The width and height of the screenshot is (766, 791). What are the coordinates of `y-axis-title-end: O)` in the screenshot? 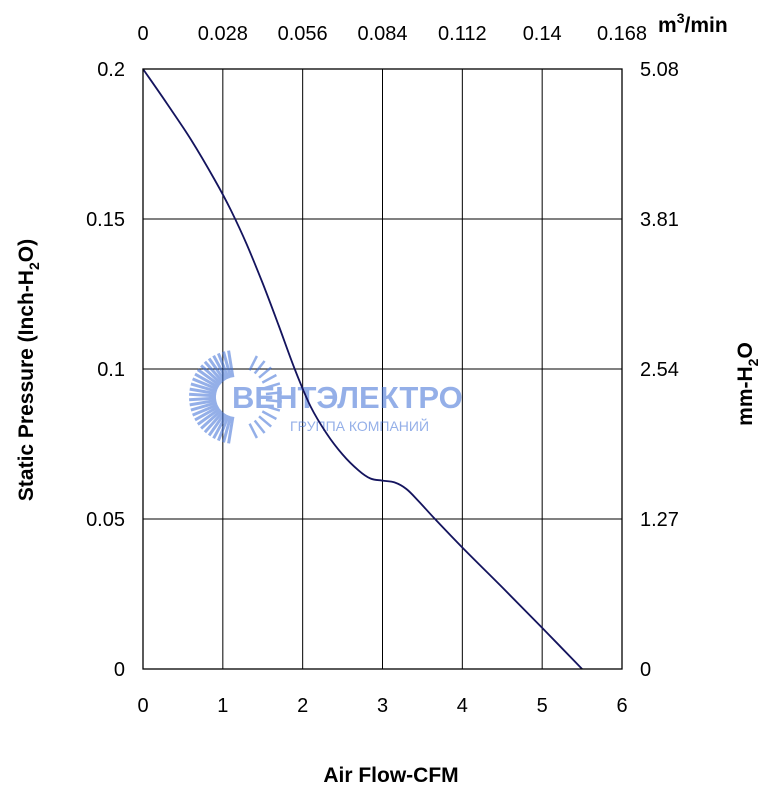 It's located at (26, 250).